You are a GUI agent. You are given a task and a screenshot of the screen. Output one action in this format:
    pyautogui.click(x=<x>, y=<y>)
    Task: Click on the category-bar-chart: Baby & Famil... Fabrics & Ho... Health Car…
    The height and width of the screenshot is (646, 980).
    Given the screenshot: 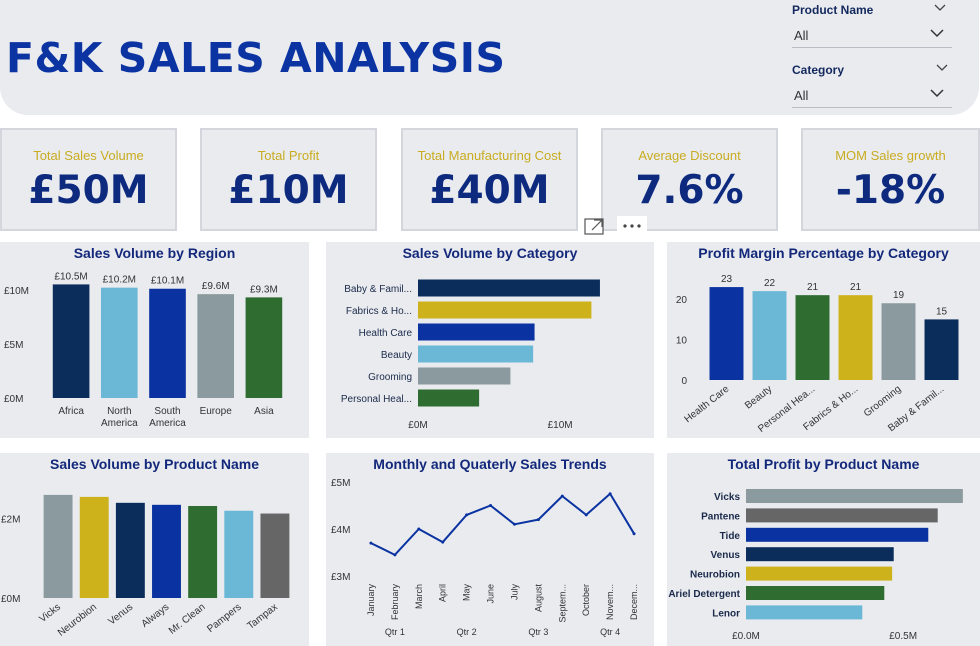 What is the action you would take?
    pyautogui.click(x=470, y=355)
    